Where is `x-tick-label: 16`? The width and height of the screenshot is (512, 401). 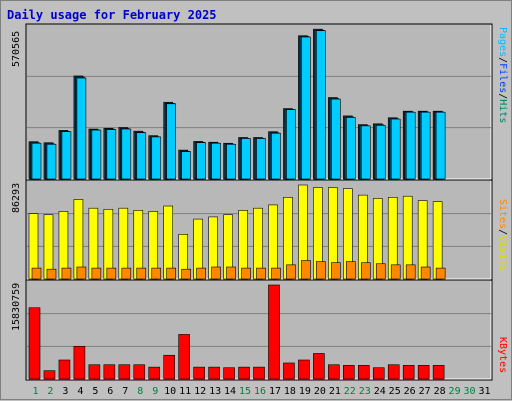
x-tick-label: 16 is located at coordinates (260, 391).